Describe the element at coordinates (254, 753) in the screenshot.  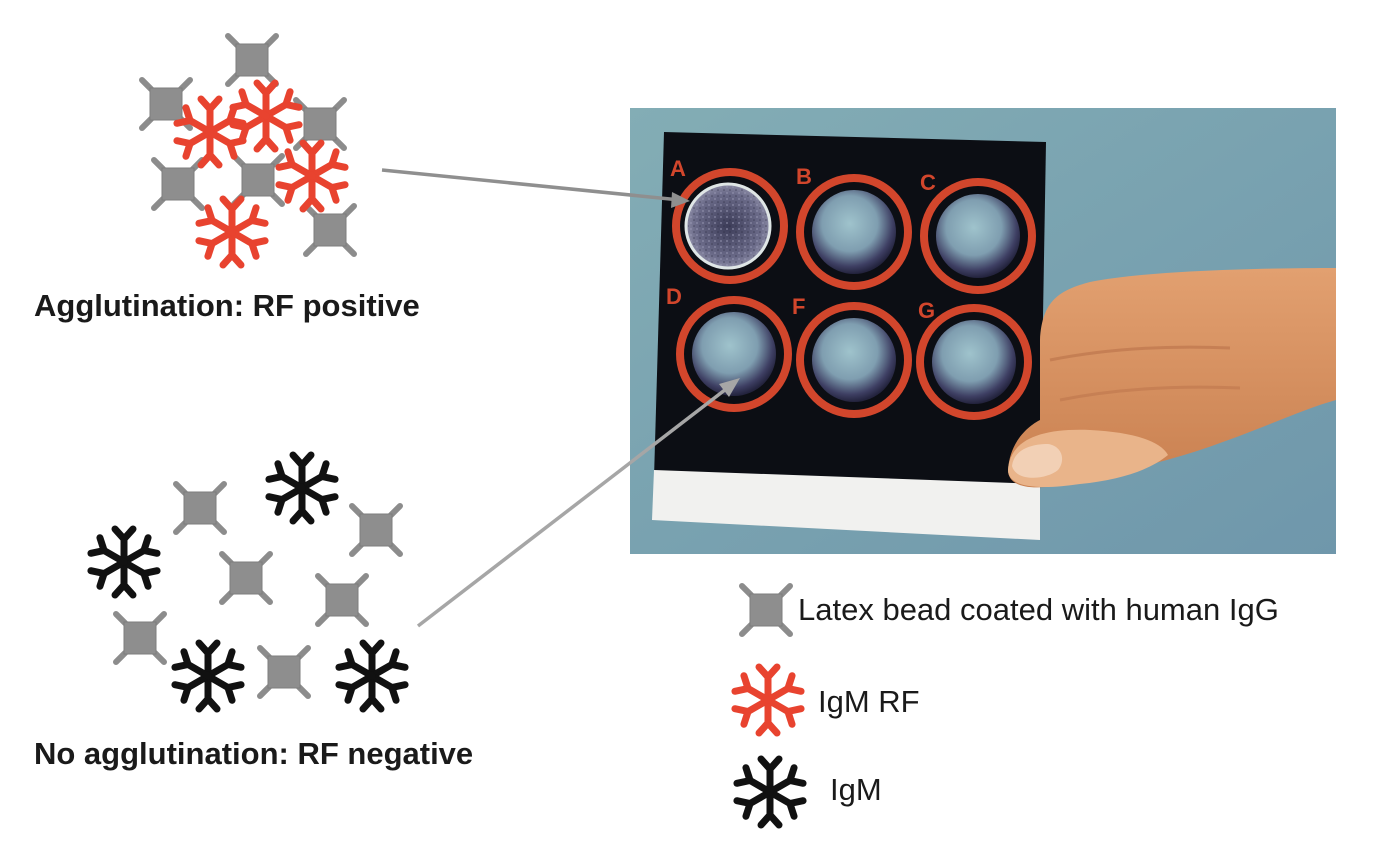
I see `negative-caption: No agglutination: RF negative` at that location.